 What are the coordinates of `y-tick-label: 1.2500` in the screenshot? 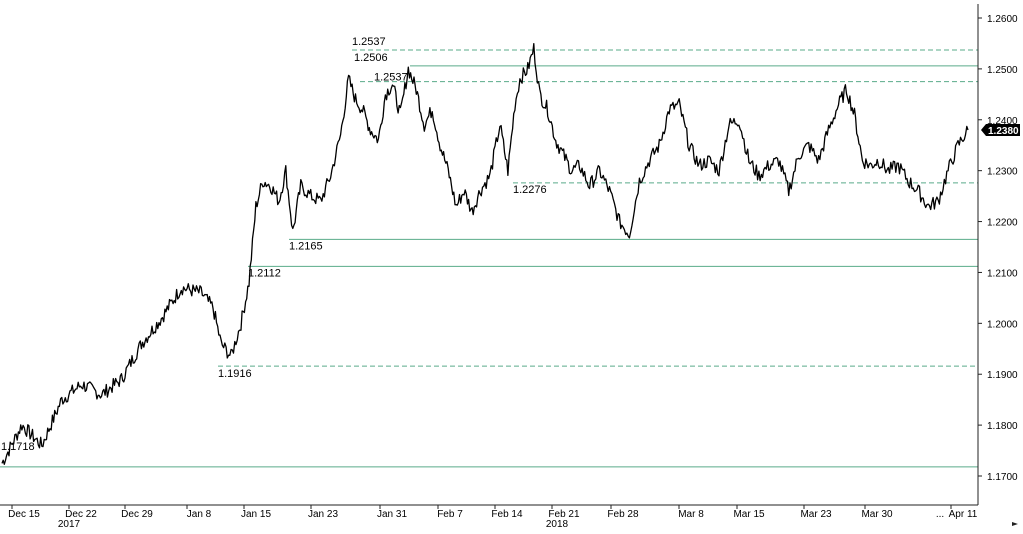 It's located at (1002, 70).